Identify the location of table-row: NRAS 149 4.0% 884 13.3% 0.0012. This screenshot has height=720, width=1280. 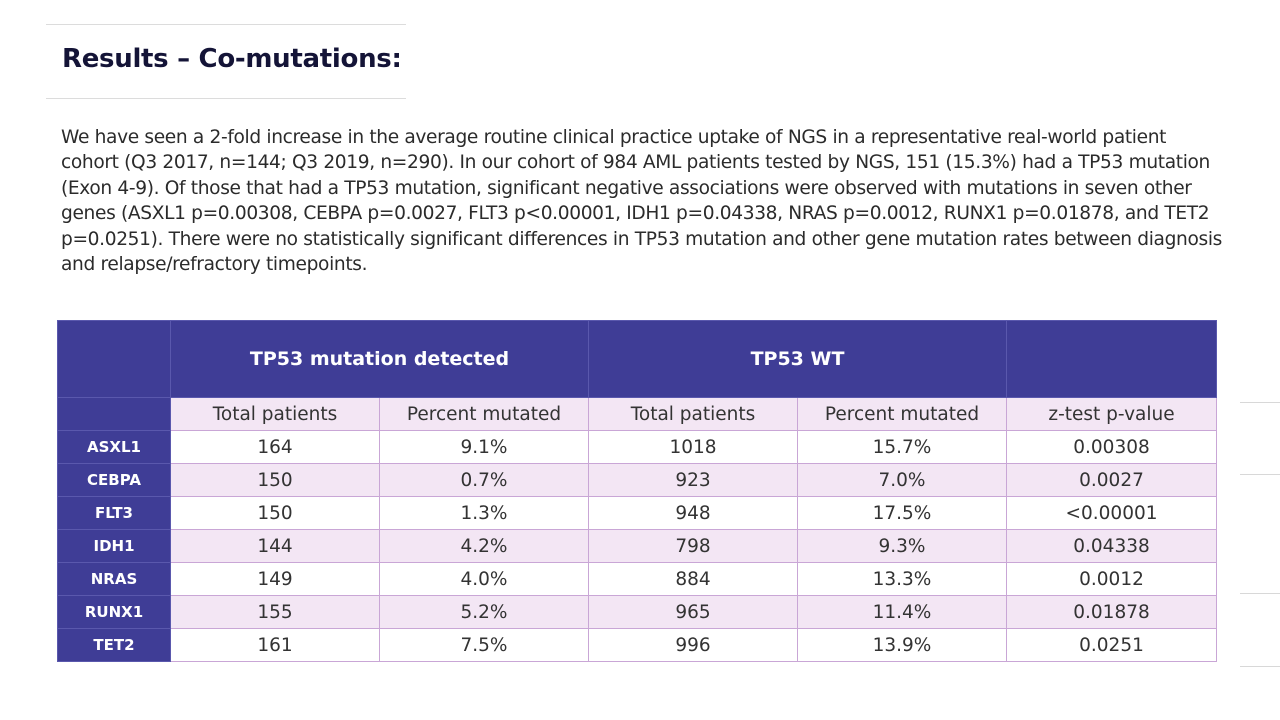
(637, 579).